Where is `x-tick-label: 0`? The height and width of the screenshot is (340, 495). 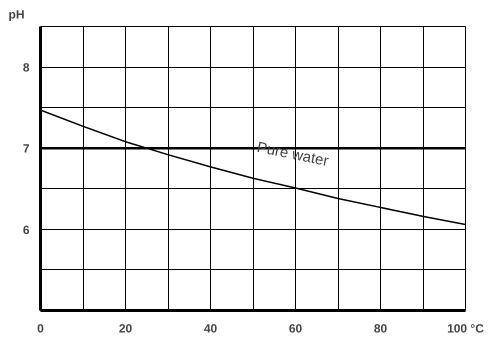 x-tick-label: 0 is located at coordinates (40, 329).